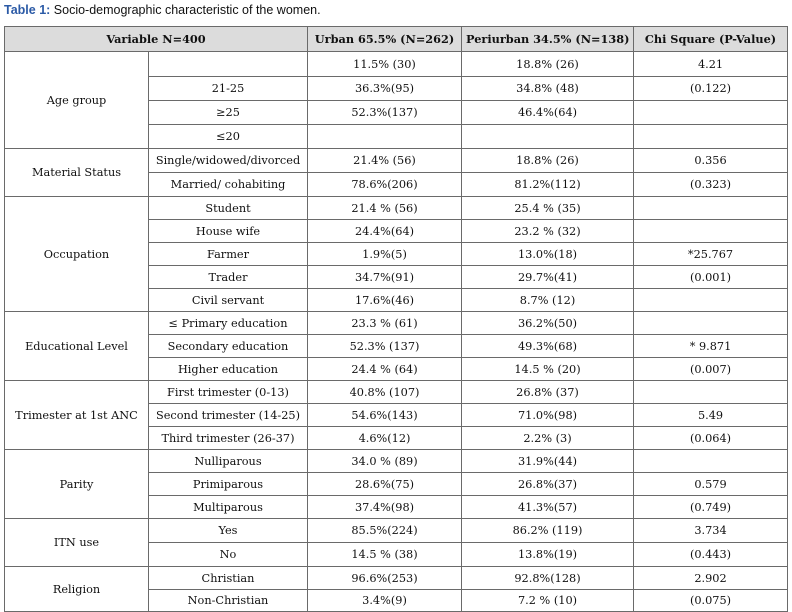 The height and width of the screenshot is (612, 792). I want to click on urban-cell: 78.6%(206), so click(385, 184).